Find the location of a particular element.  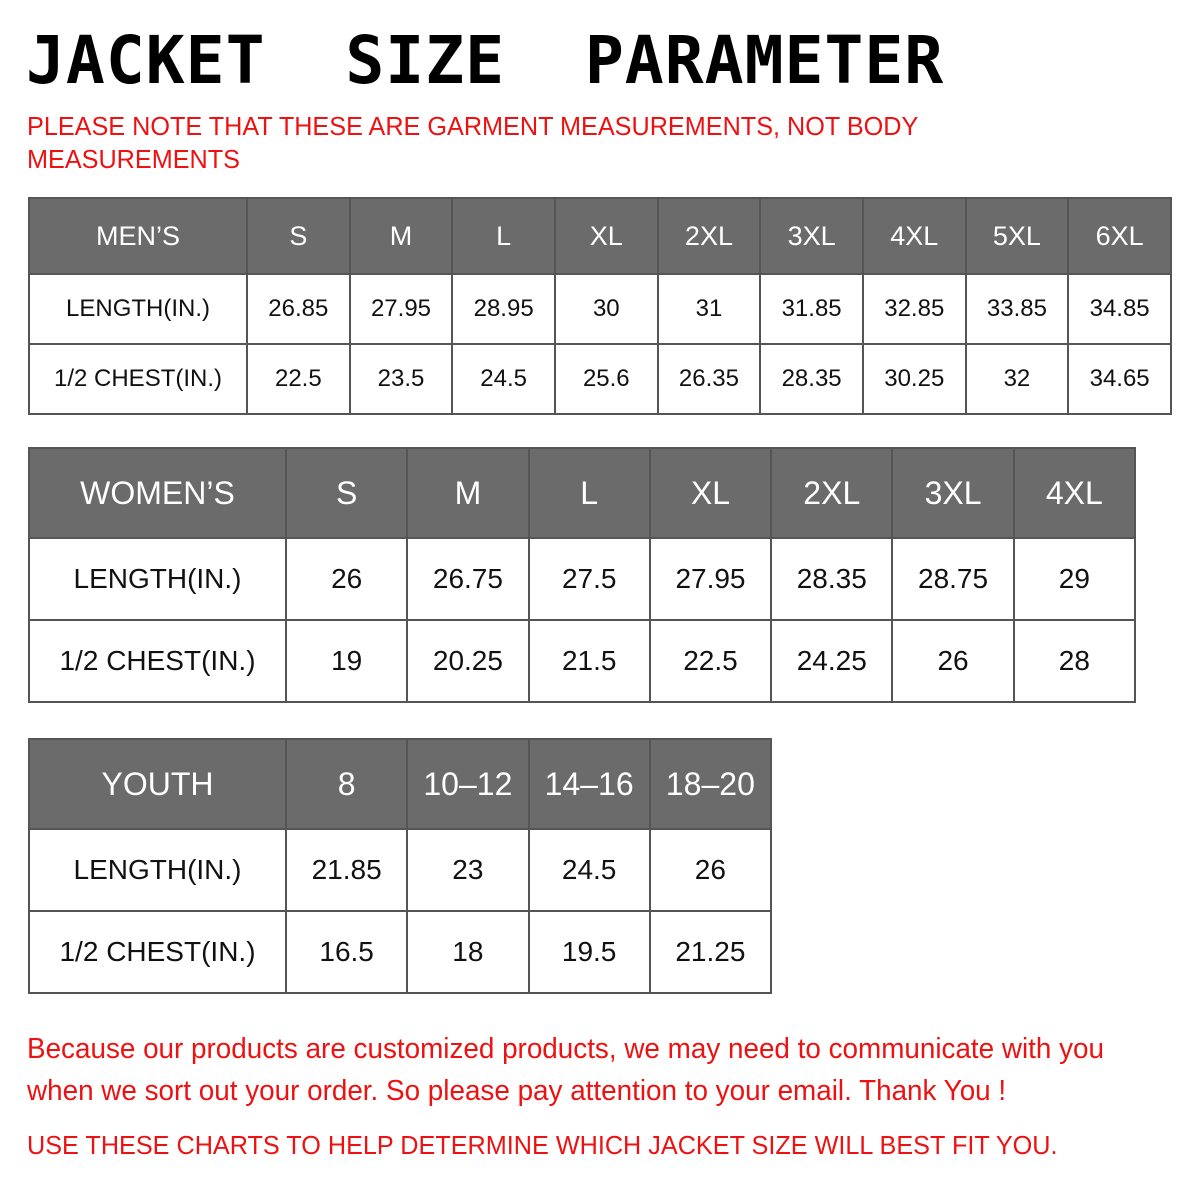

measurement-cell: 32.85 is located at coordinates (914, 309).